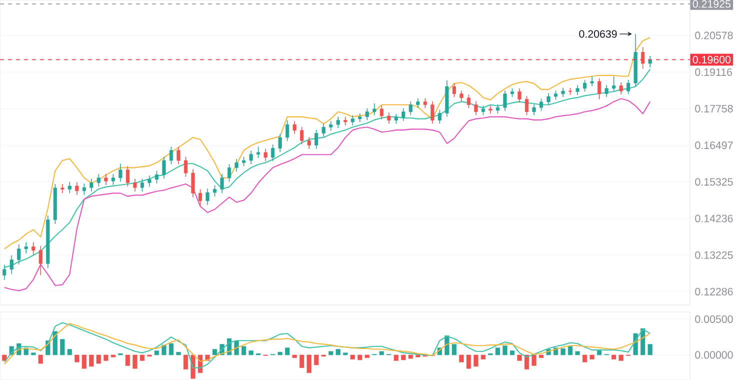 This screenshot has width=750, height=380. I want to click on ref-line-label: 0.19600, so click(711, 60).